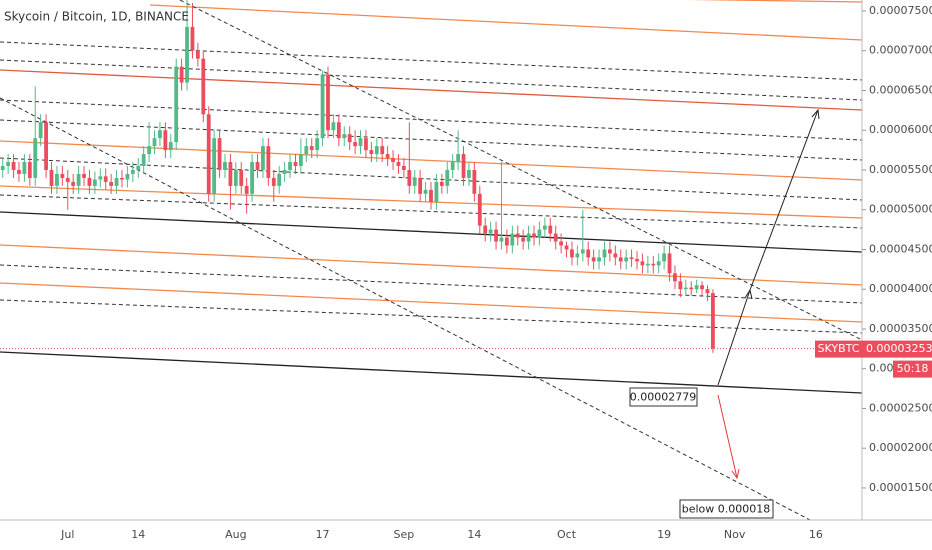 Image resolution: width=932 pixels, height=550 pixels. What do you see at coordinates (900, 169) in the screenshot?
I see `y-tick-label: 0.00005500` at bounding box center [900, 169].